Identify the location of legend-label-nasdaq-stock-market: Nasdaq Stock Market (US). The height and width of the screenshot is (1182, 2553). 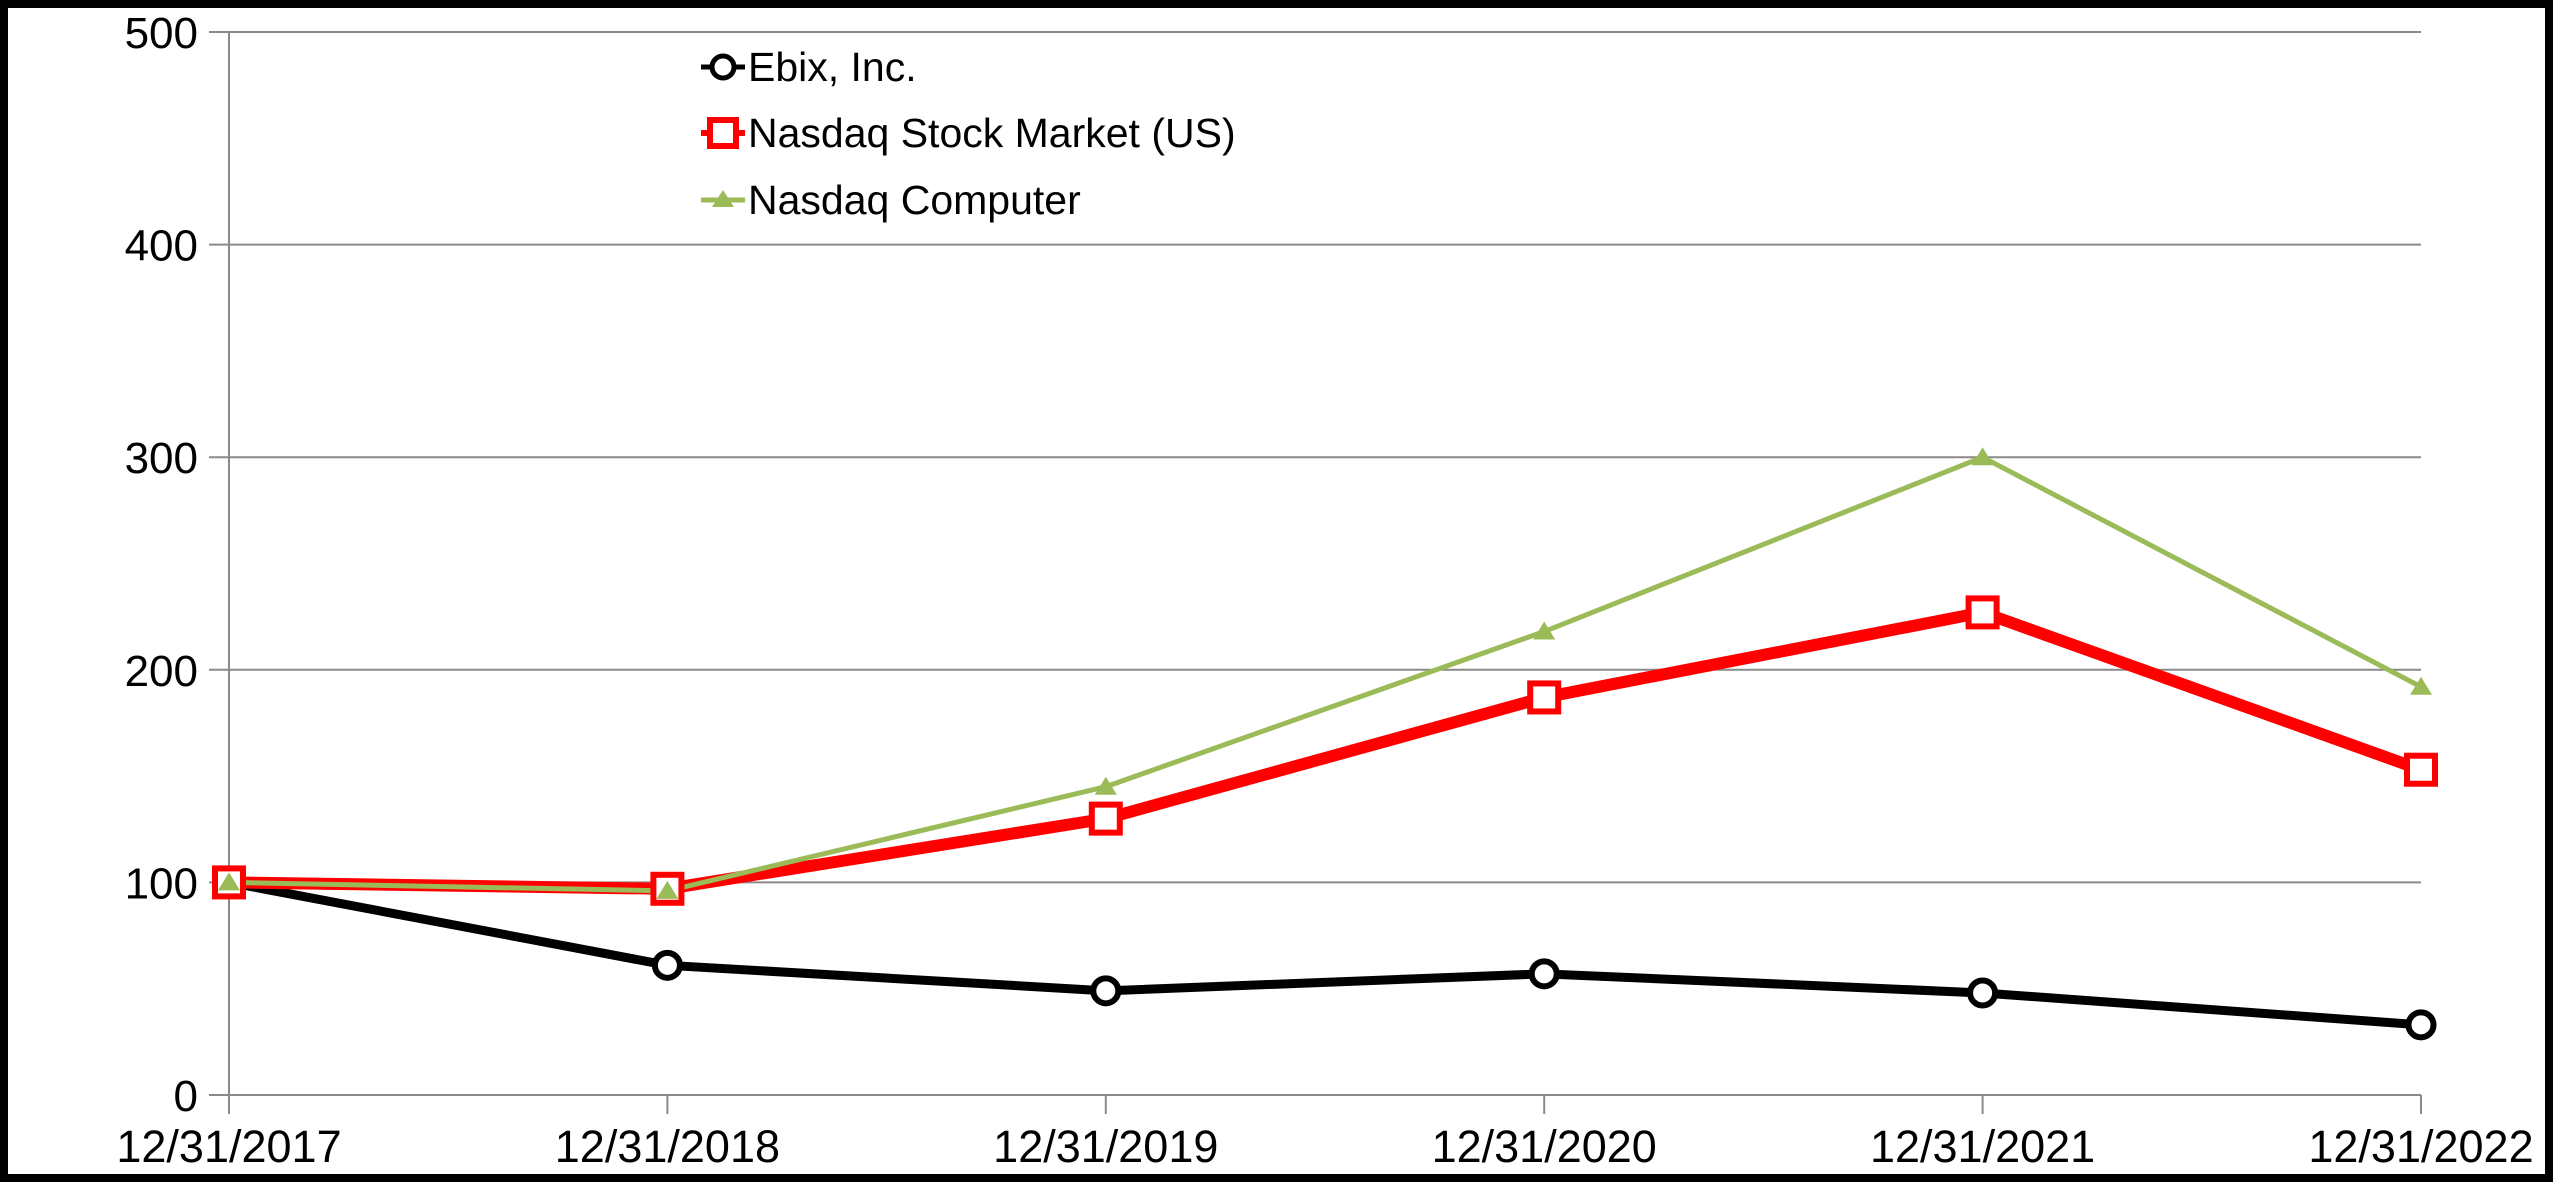
(992, 133).